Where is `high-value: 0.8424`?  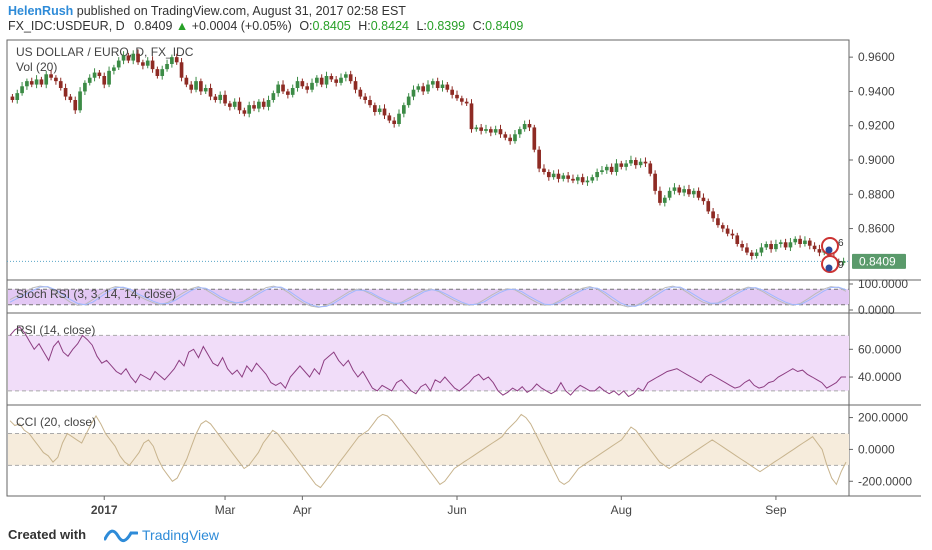
high-value: 0.8424 is located at coordinates (389, 26).